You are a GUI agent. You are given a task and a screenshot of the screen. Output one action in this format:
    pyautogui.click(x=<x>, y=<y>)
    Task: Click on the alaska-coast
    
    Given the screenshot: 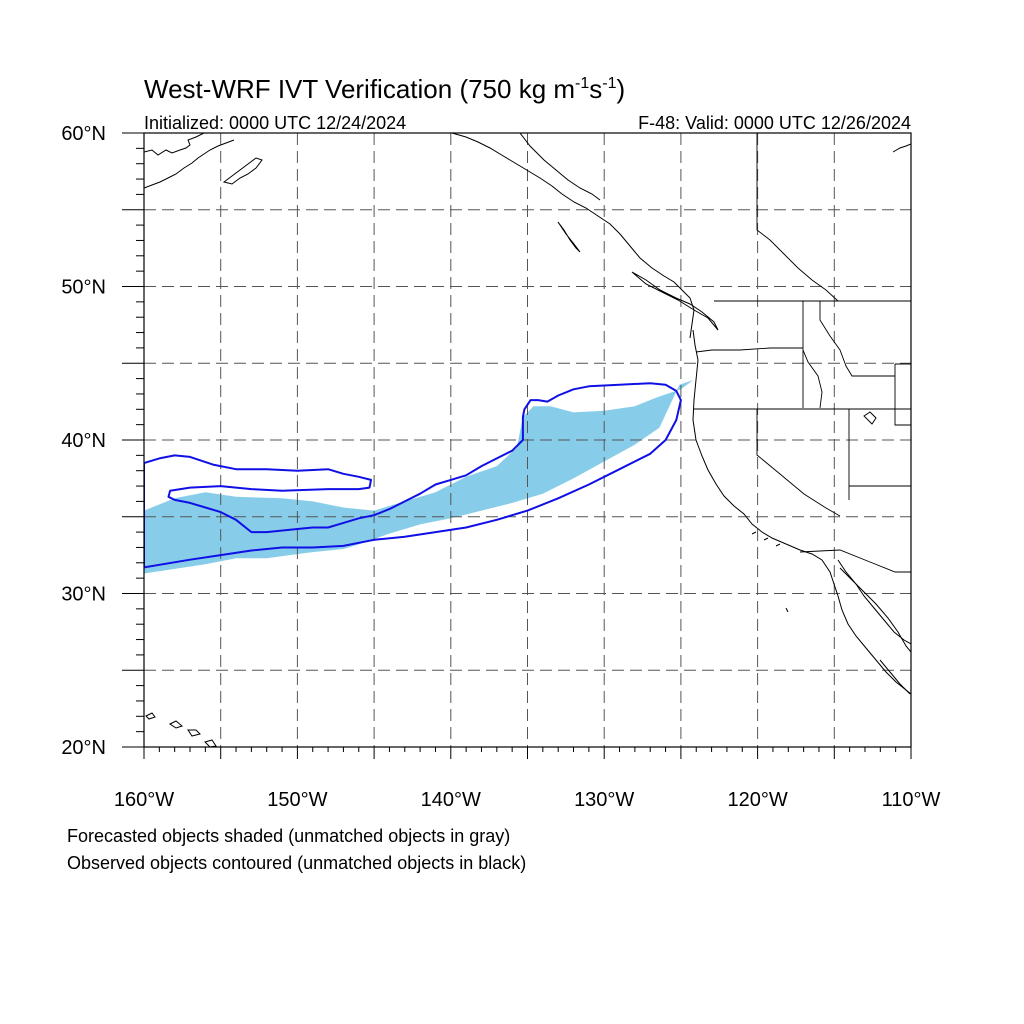 What is the action you would take?
    pyautogui.click(x=174, y=144)
    